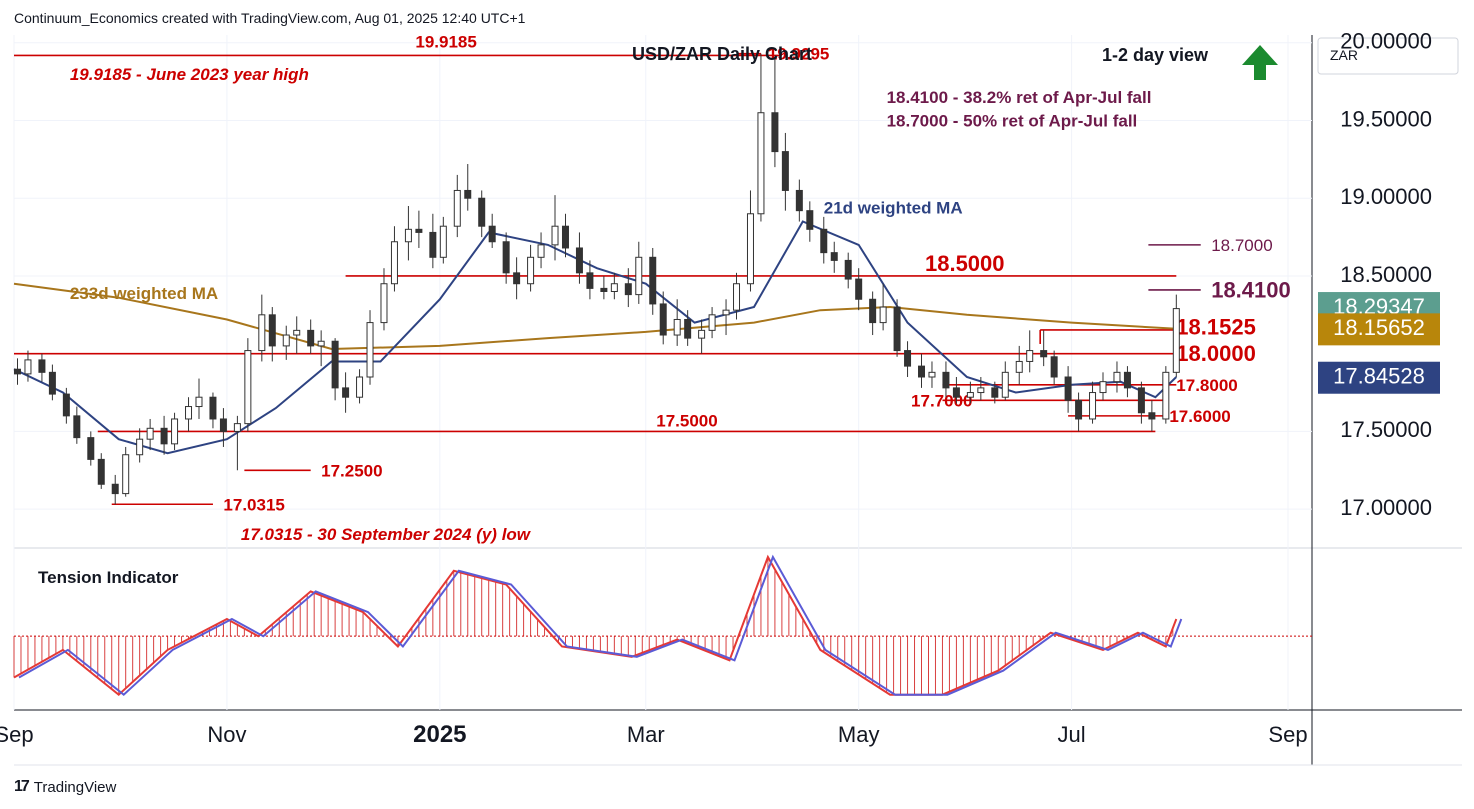 The image size is (1474, 809). I want to click on annotation: 233d weighted MA, so click(144, 293).